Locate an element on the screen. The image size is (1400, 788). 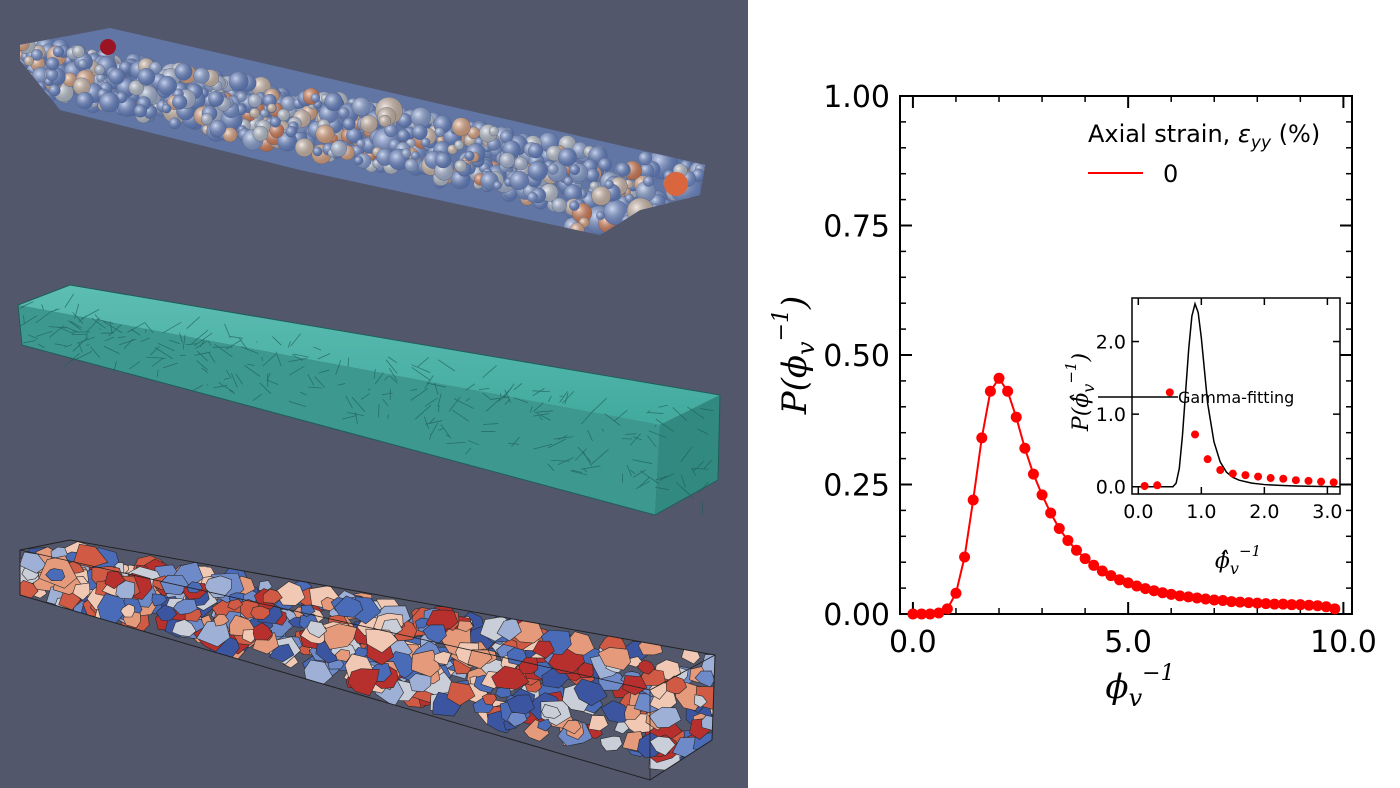
inset-axis-ticks: 0.0 1.0 2.0 3.0 0.0 1.0 2.0 is located at coordinates (1219, 410).